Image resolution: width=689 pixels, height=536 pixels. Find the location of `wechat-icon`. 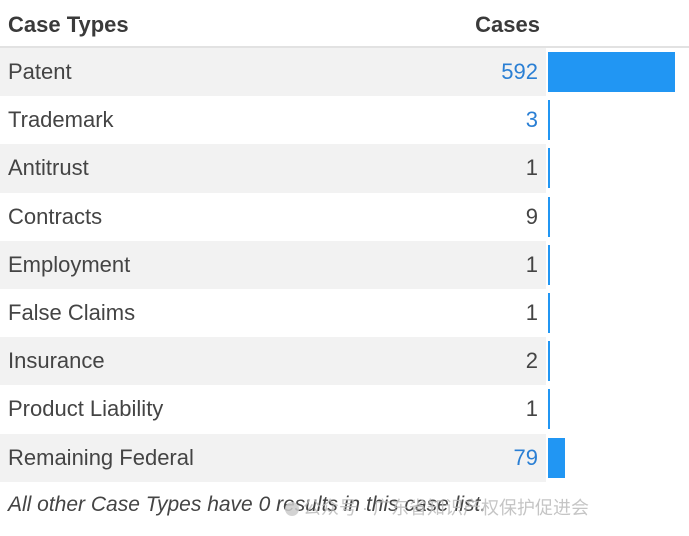

wechat-icon is located at coordinates (292, 509).